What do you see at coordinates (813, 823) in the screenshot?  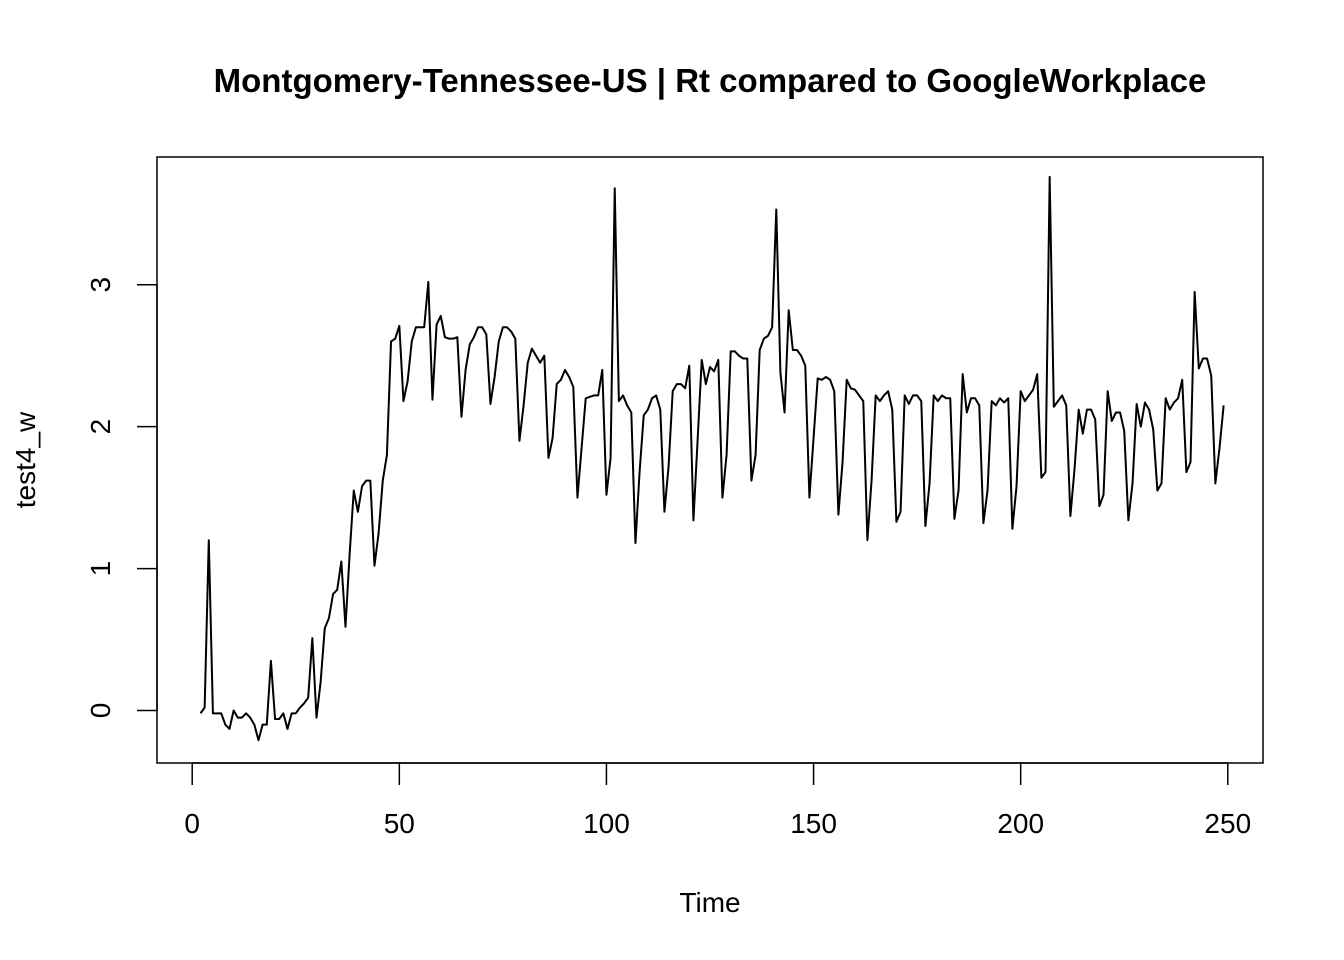 I see `x-tick-label: 150` at bounding box center [813, 823].